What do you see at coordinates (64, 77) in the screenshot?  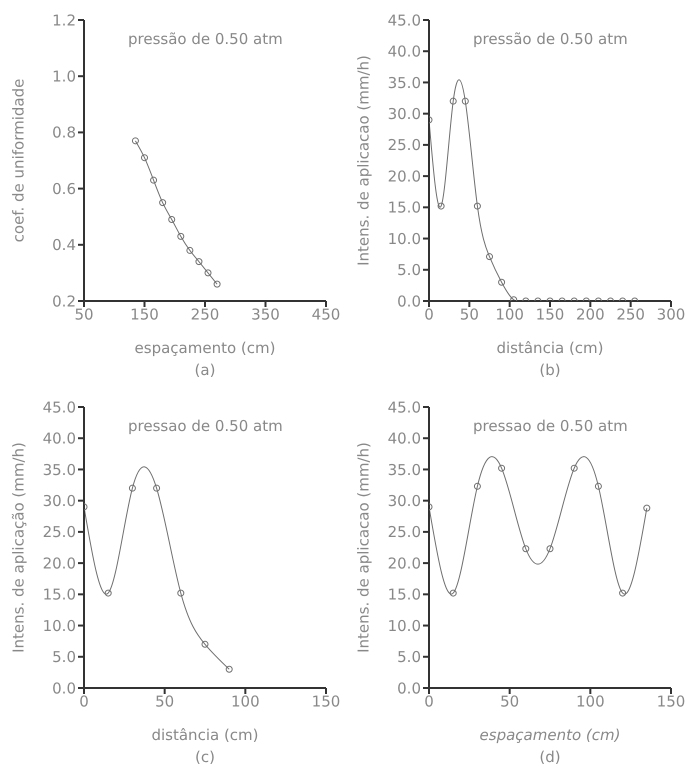 I see `y-tick-label: 1.0` at bounding box center [64, 77].